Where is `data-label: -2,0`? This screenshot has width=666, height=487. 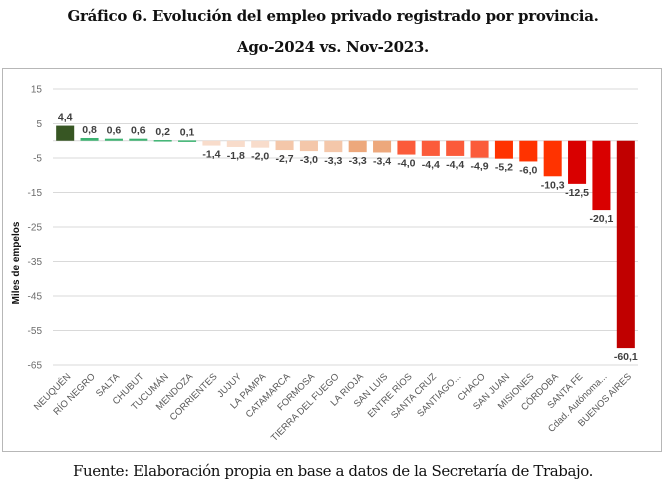
data-label: -2,0 is located at coordinates (260, 157).